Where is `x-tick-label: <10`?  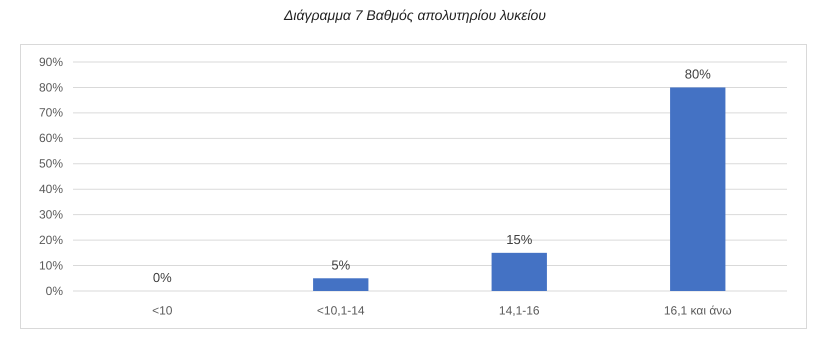
x-tick-label: <10 is located at coordinates (162, 311).